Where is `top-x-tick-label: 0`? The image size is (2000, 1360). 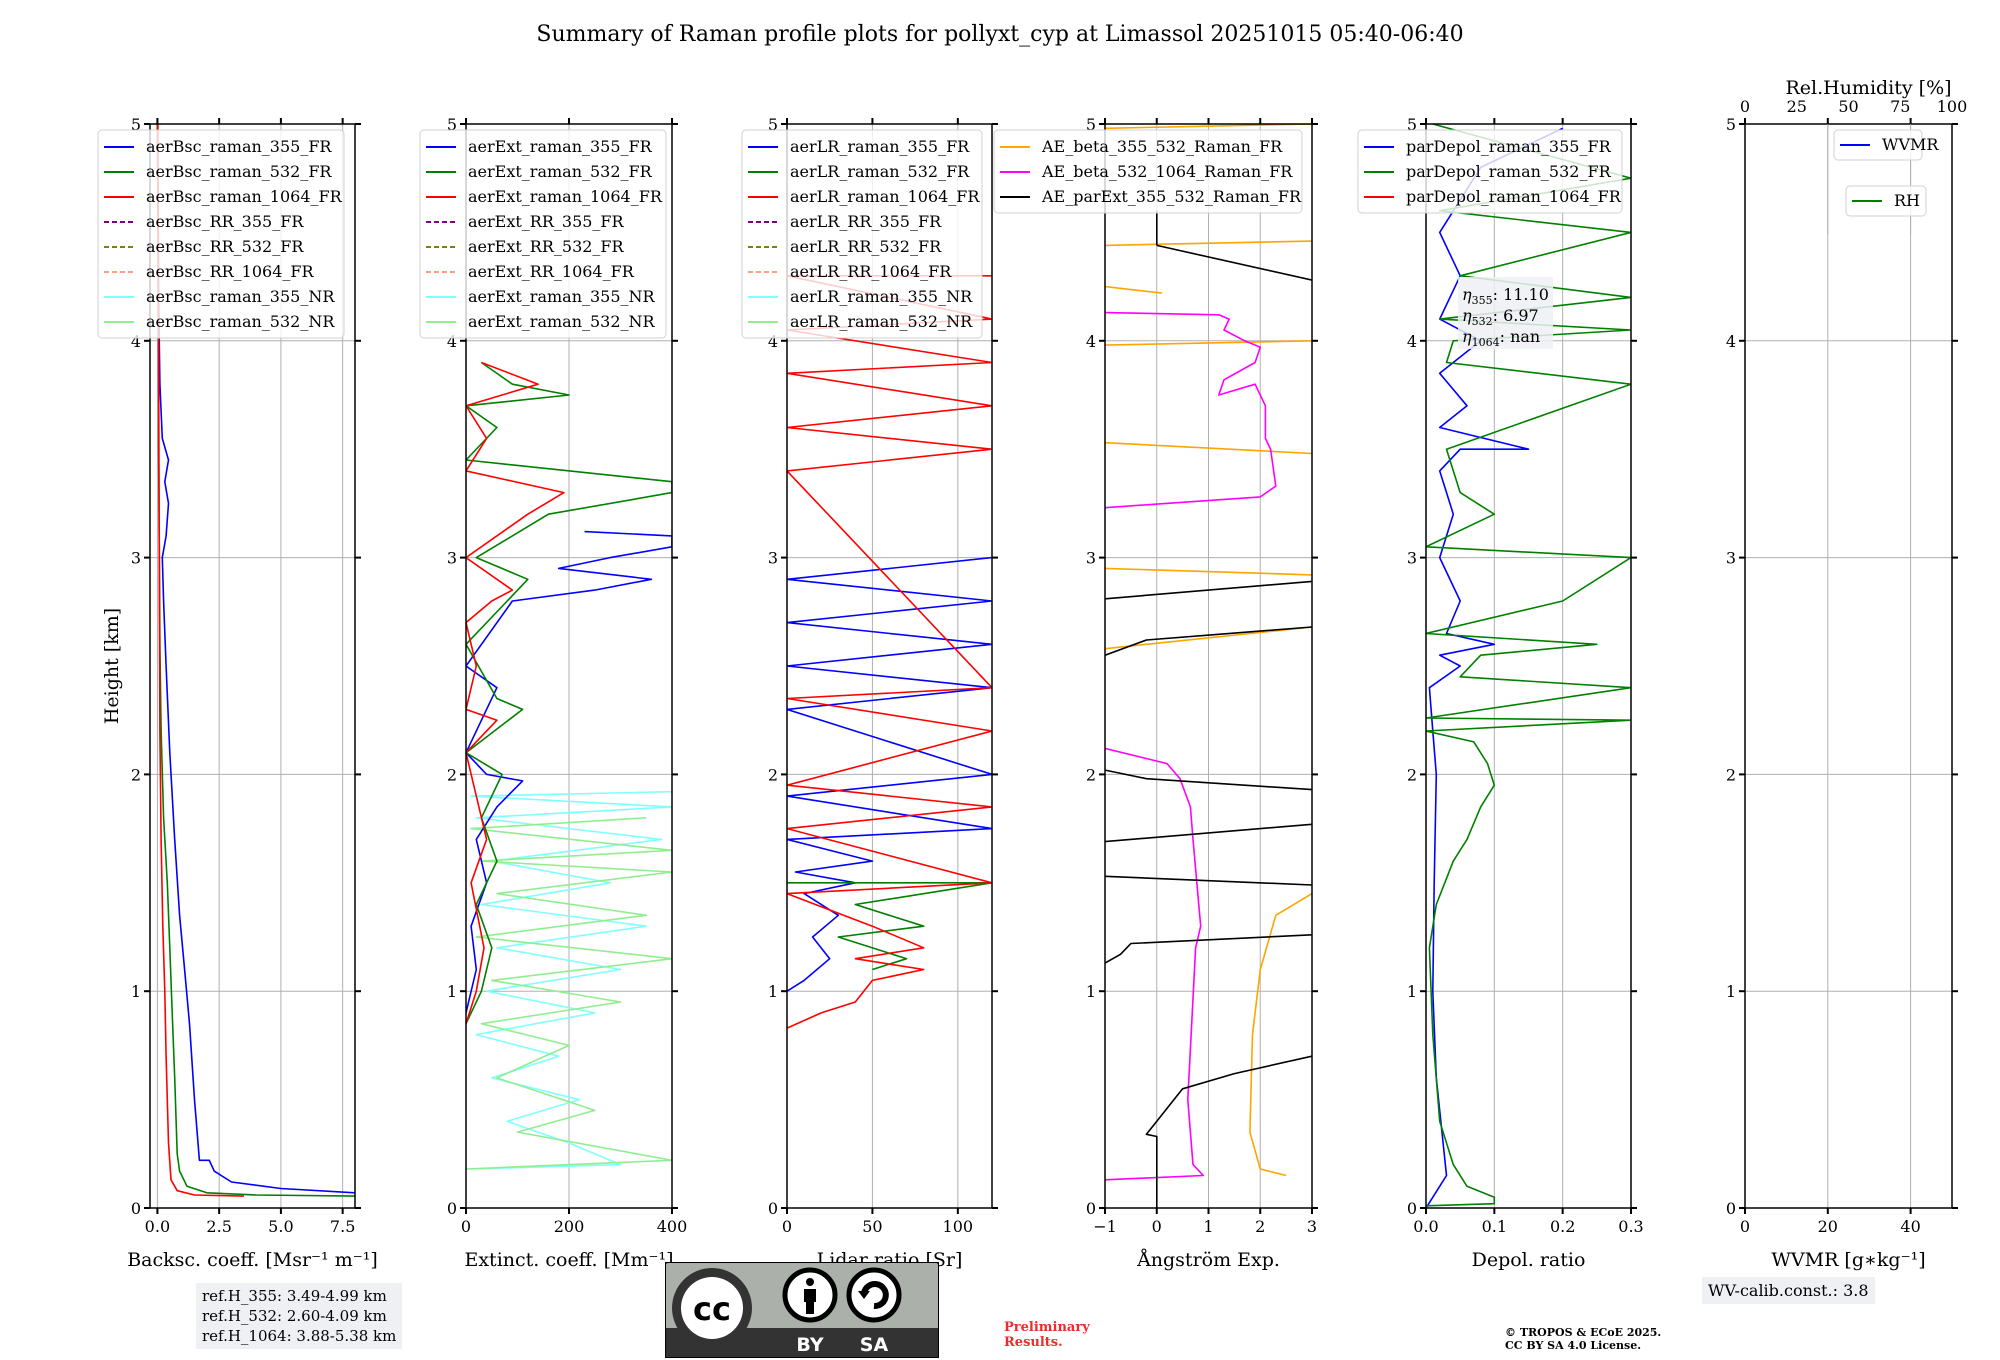 top-x-tick-label: 0 is located at coordinates (1745, 106).